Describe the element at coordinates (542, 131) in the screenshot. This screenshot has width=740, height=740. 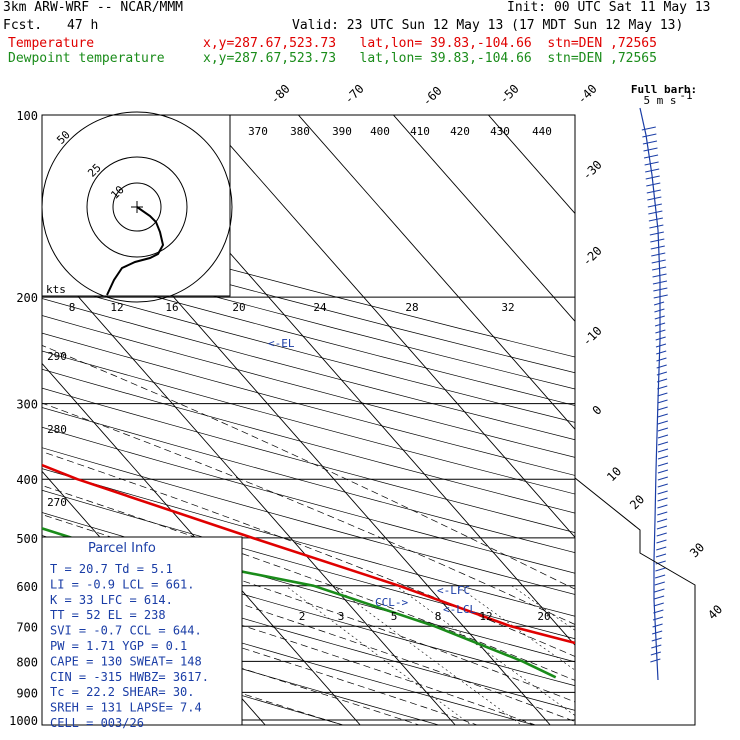
I see `theta-label-440: 440` at that location.